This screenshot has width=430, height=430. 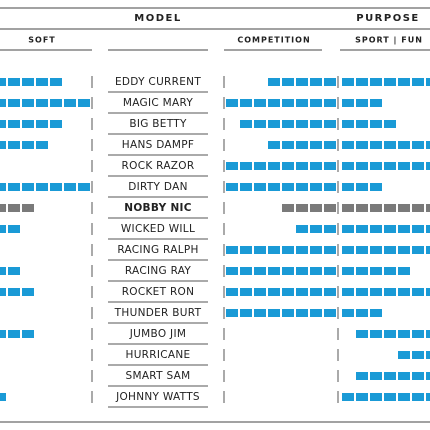 I want to click on model-name: JUMBO JIM, so click(x=157, y=334).